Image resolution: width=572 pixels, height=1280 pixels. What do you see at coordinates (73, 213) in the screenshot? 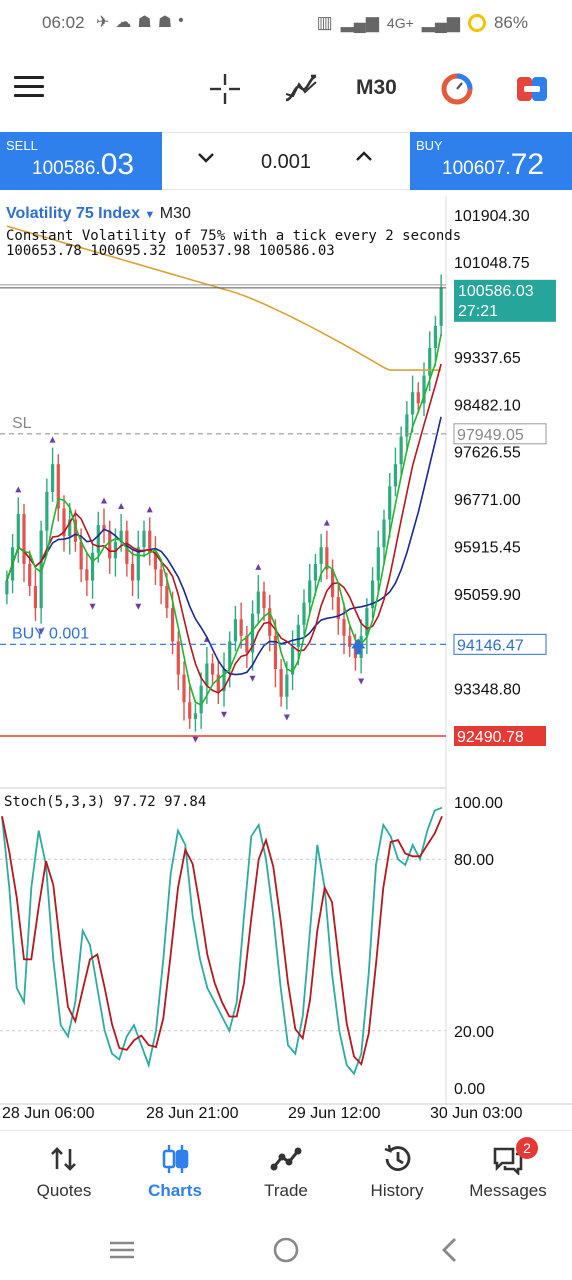
I see `chart-symbol: Volatility 75 Index` at bounding box center [73, 213].